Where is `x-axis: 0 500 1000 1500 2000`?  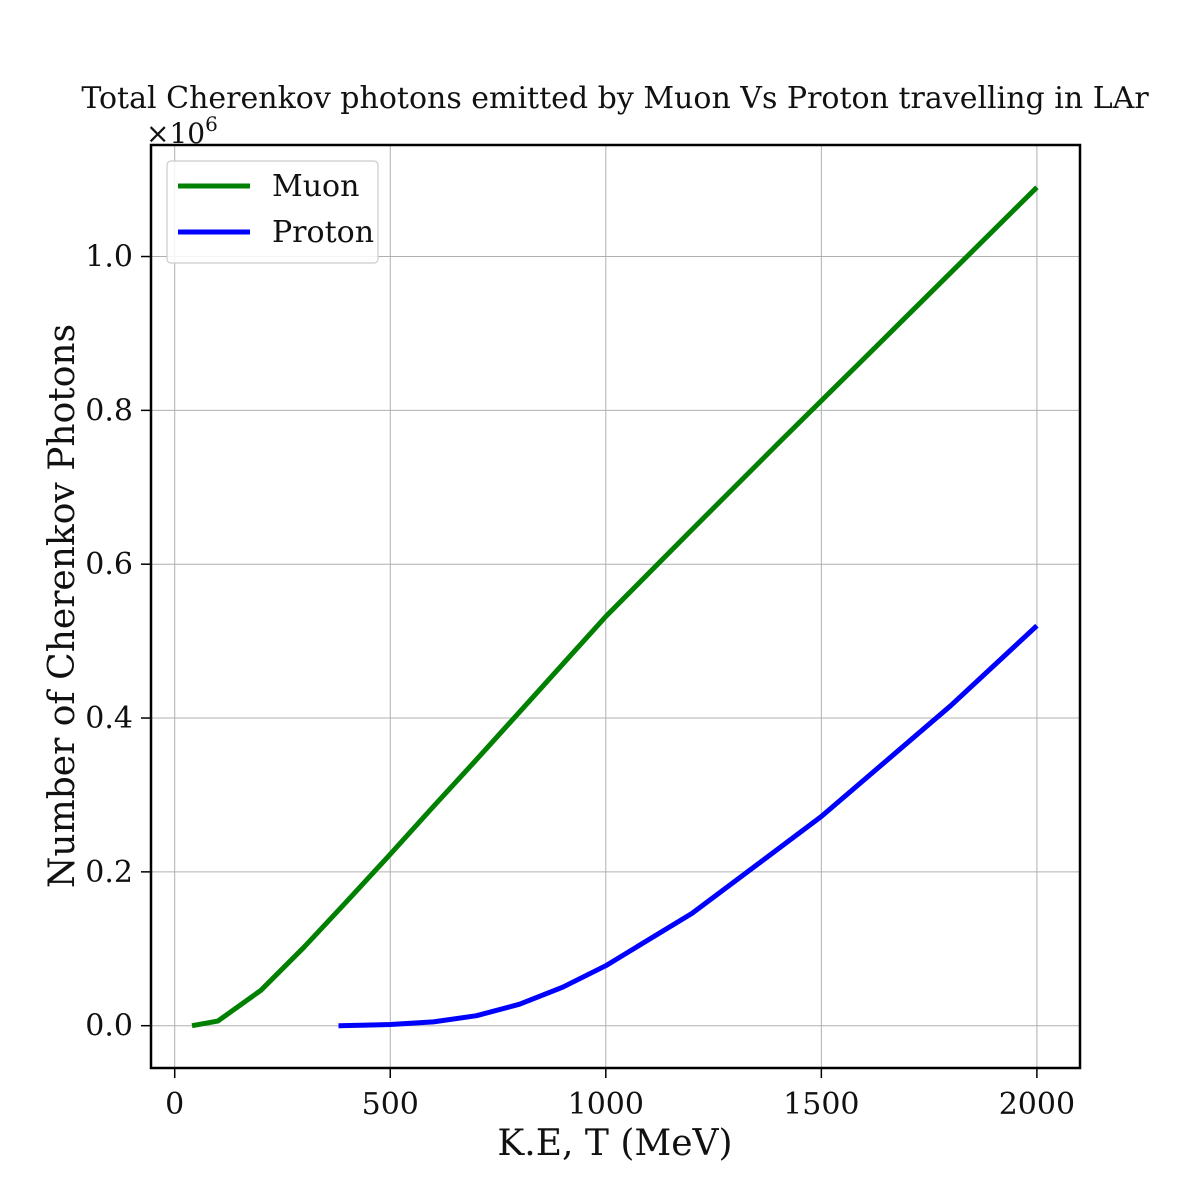 x-axis: 0 500 1000 1500 2000 is located at coordinates (620, 1095).